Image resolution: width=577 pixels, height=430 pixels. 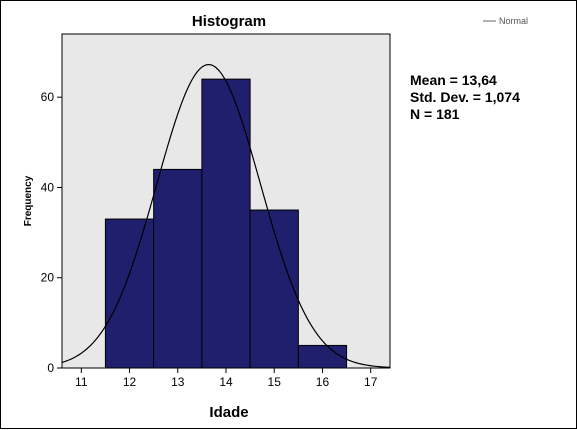 I want to click on x-tick-label-15: 15, so click(x=275, y=382).